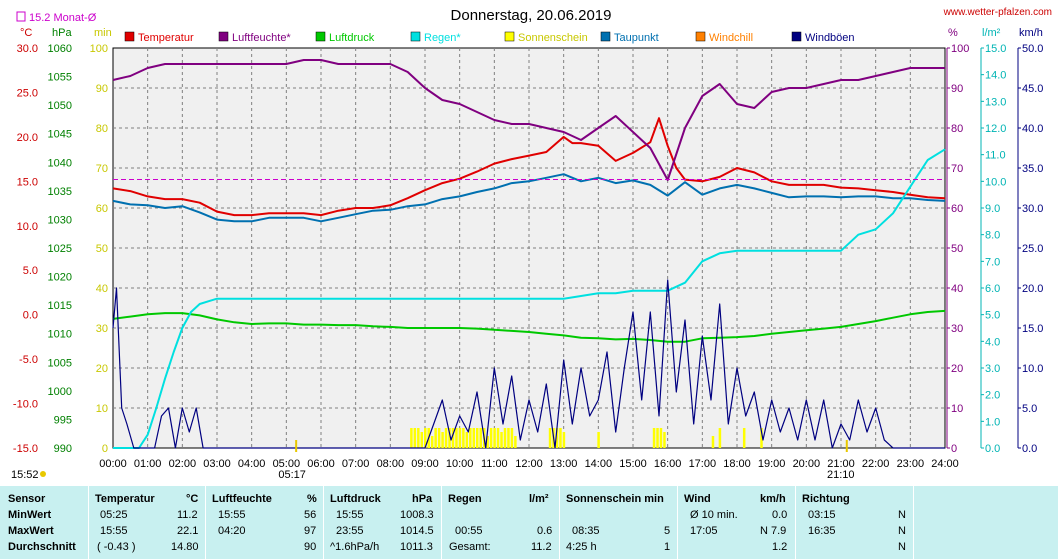 The width and height of the screenshot is (1058, 559). I want to click on time-tick-label: 07:00, so click(356, 464).